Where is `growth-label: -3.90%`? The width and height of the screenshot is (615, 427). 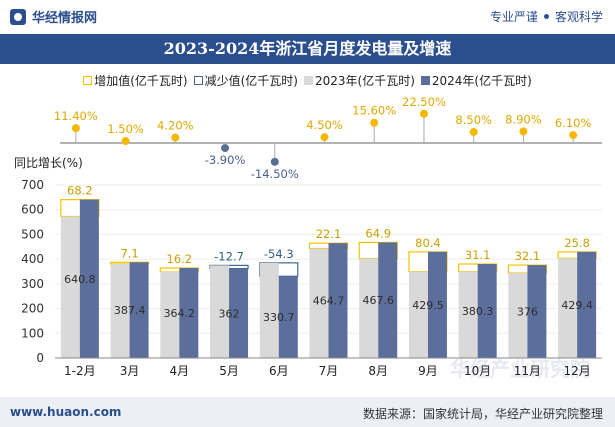 growth-label: -3.90% is located at coordinates (225, 160).